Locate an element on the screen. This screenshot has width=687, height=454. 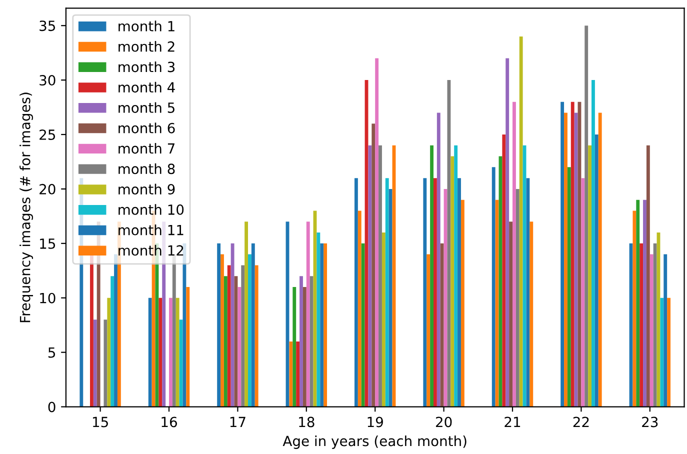
y-tick-label: 10 is located at coordinates (48, 298).